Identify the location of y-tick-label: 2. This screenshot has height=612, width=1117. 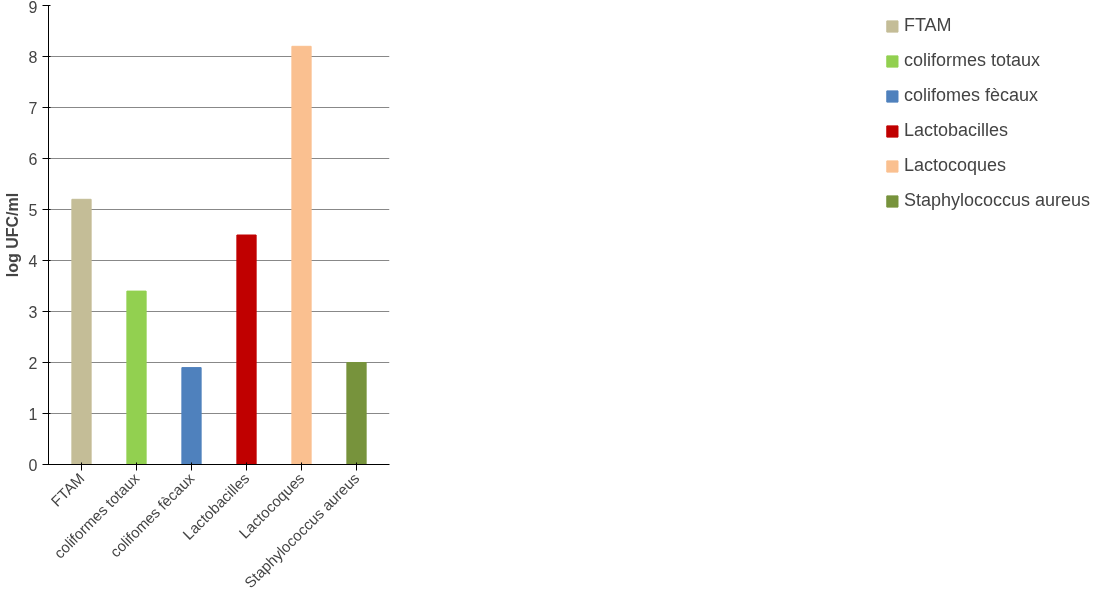
(33, 363).